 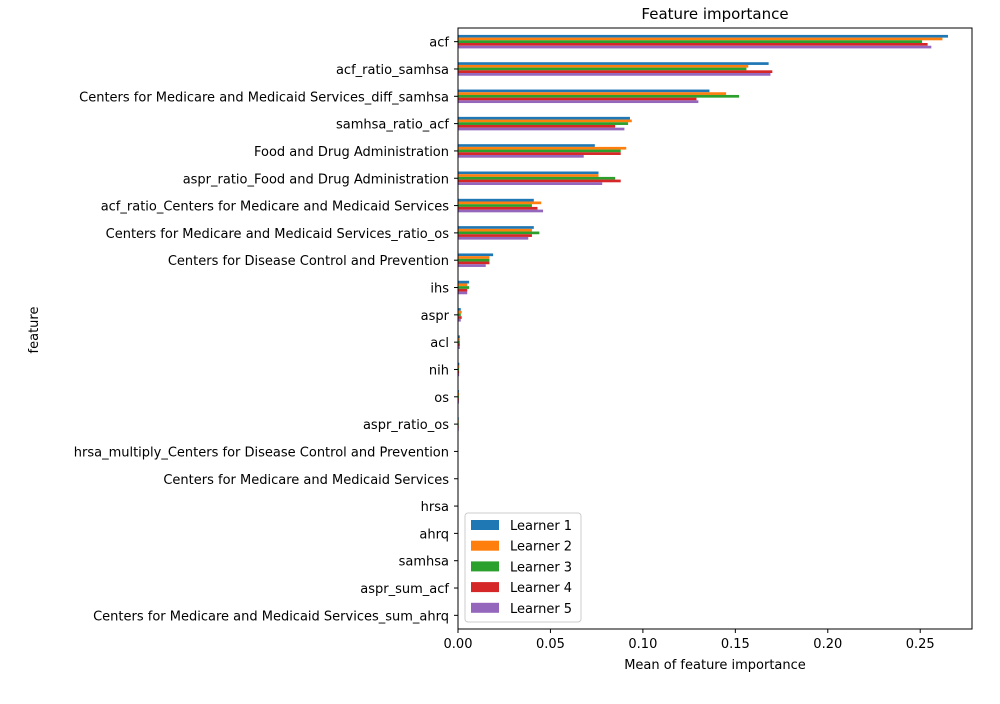 What do you see at coordinates (689, 640) in the screenshot?
I see `x-tick-labels: 0.00 0.05 0.10 0.15 0.20 0.25` at bounding box center [689, 640].